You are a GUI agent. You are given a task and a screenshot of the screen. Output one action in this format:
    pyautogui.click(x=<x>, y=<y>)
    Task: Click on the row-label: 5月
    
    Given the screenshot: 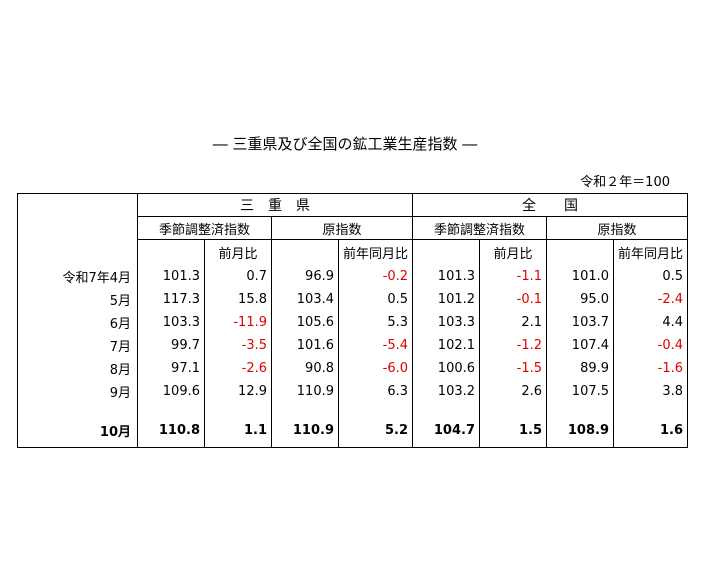 What is the action you would take?
    pyautogui.click(x=77, y=299)
    